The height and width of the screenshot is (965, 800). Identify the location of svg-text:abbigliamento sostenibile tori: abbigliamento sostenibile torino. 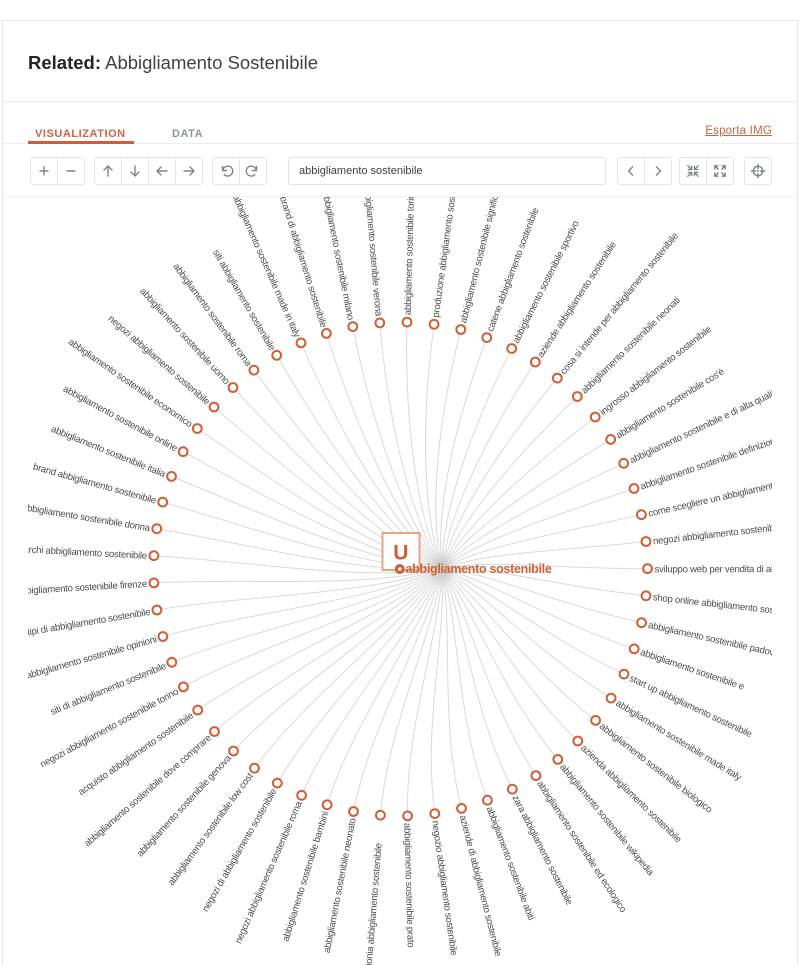
(410, 256).